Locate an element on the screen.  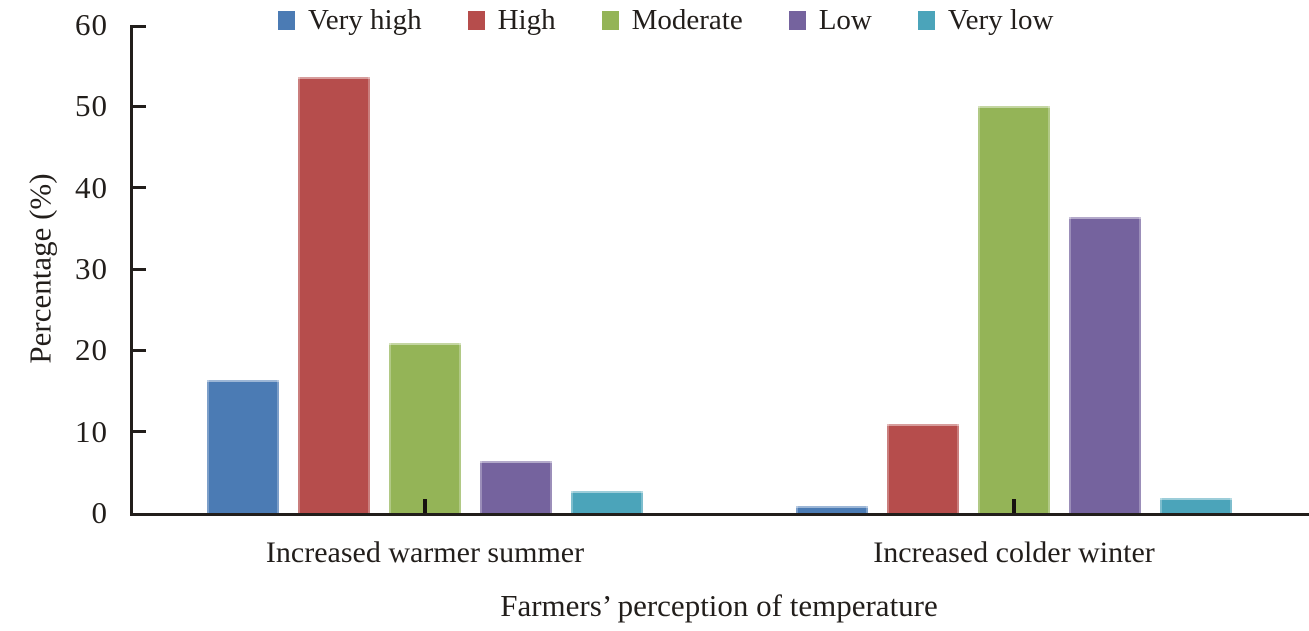
y-tick-label-0: 0 is located at coordinates (99, 512).